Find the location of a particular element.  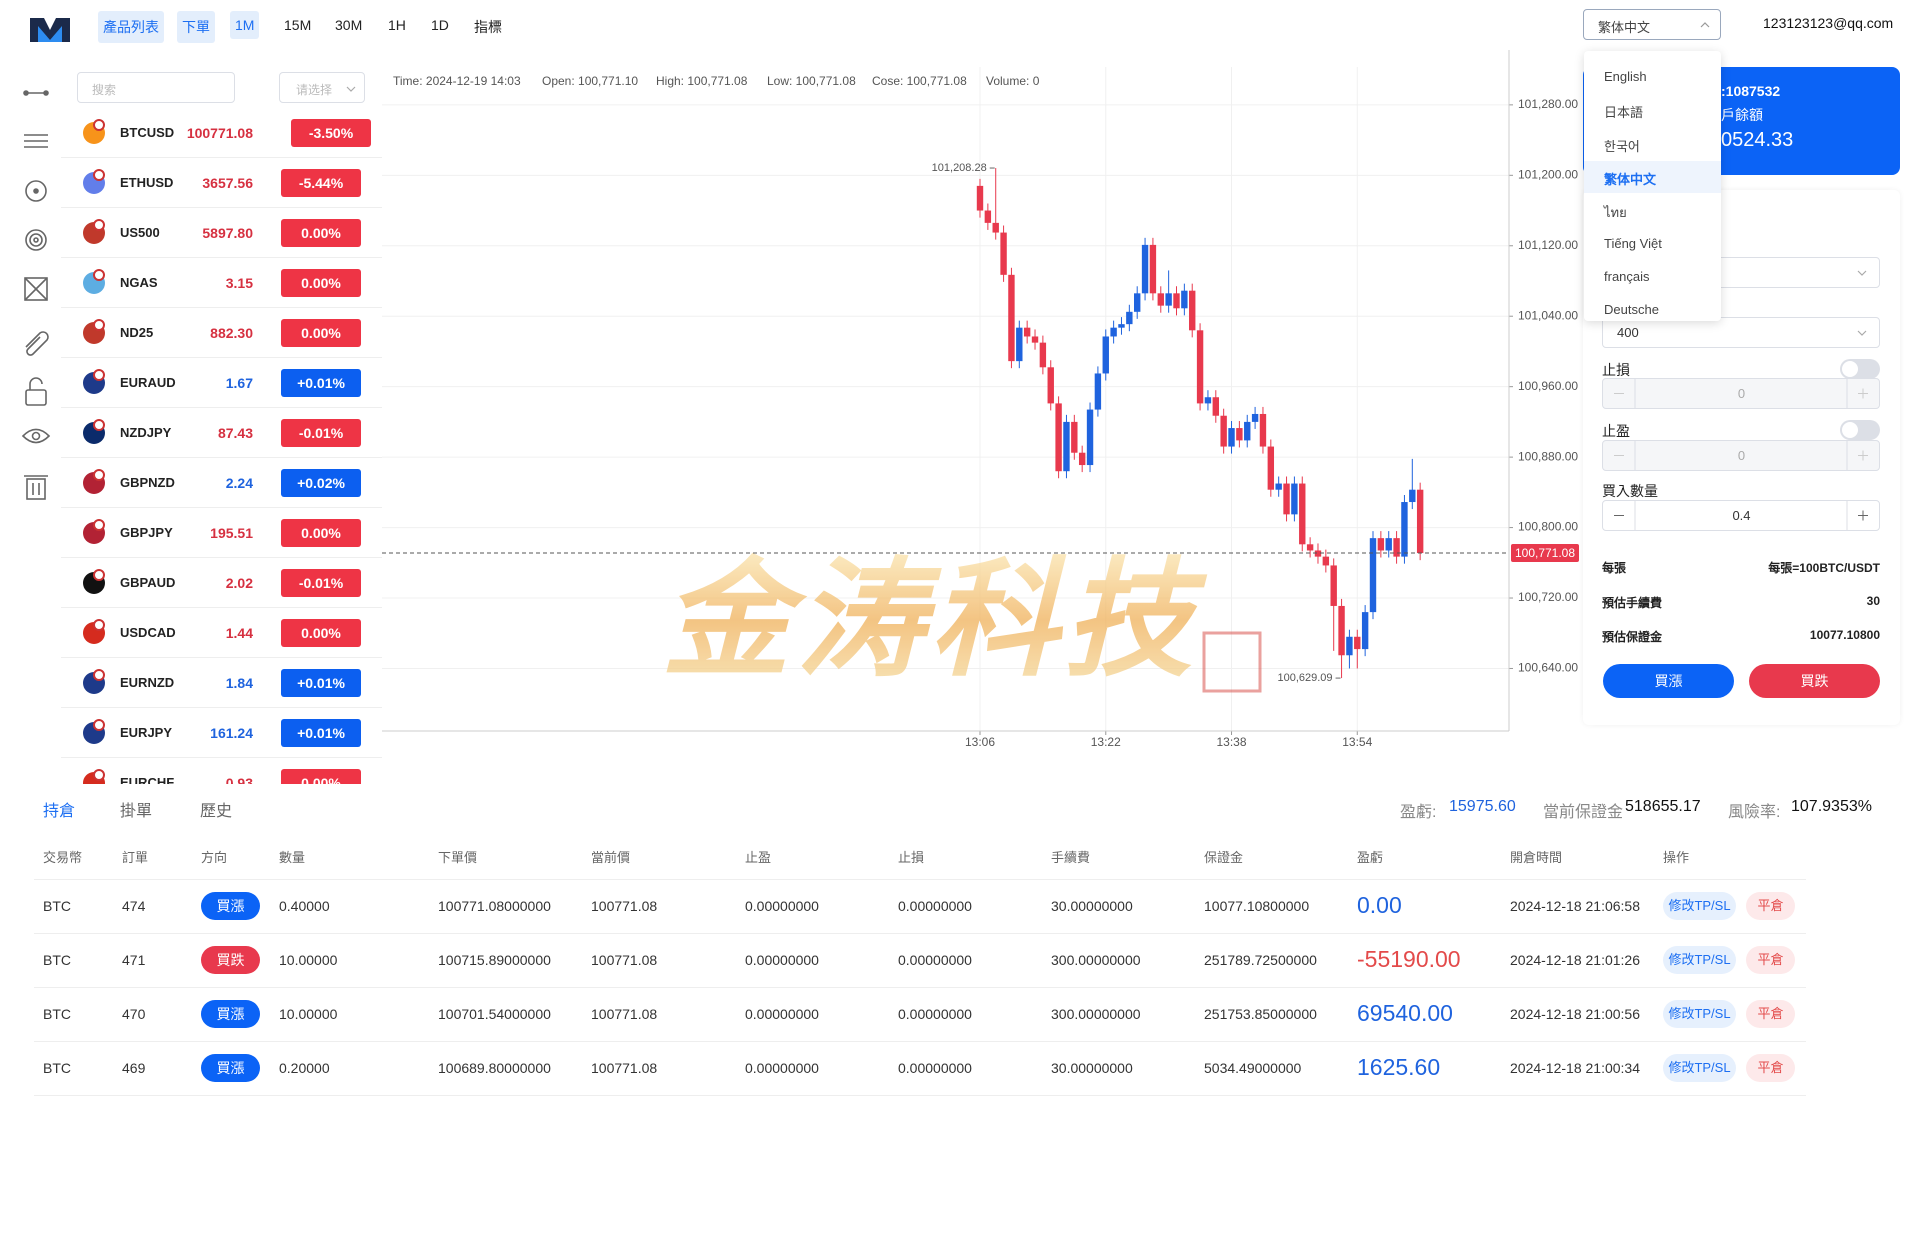

language-option: Deutsche is located at coordinates (1652, 310).